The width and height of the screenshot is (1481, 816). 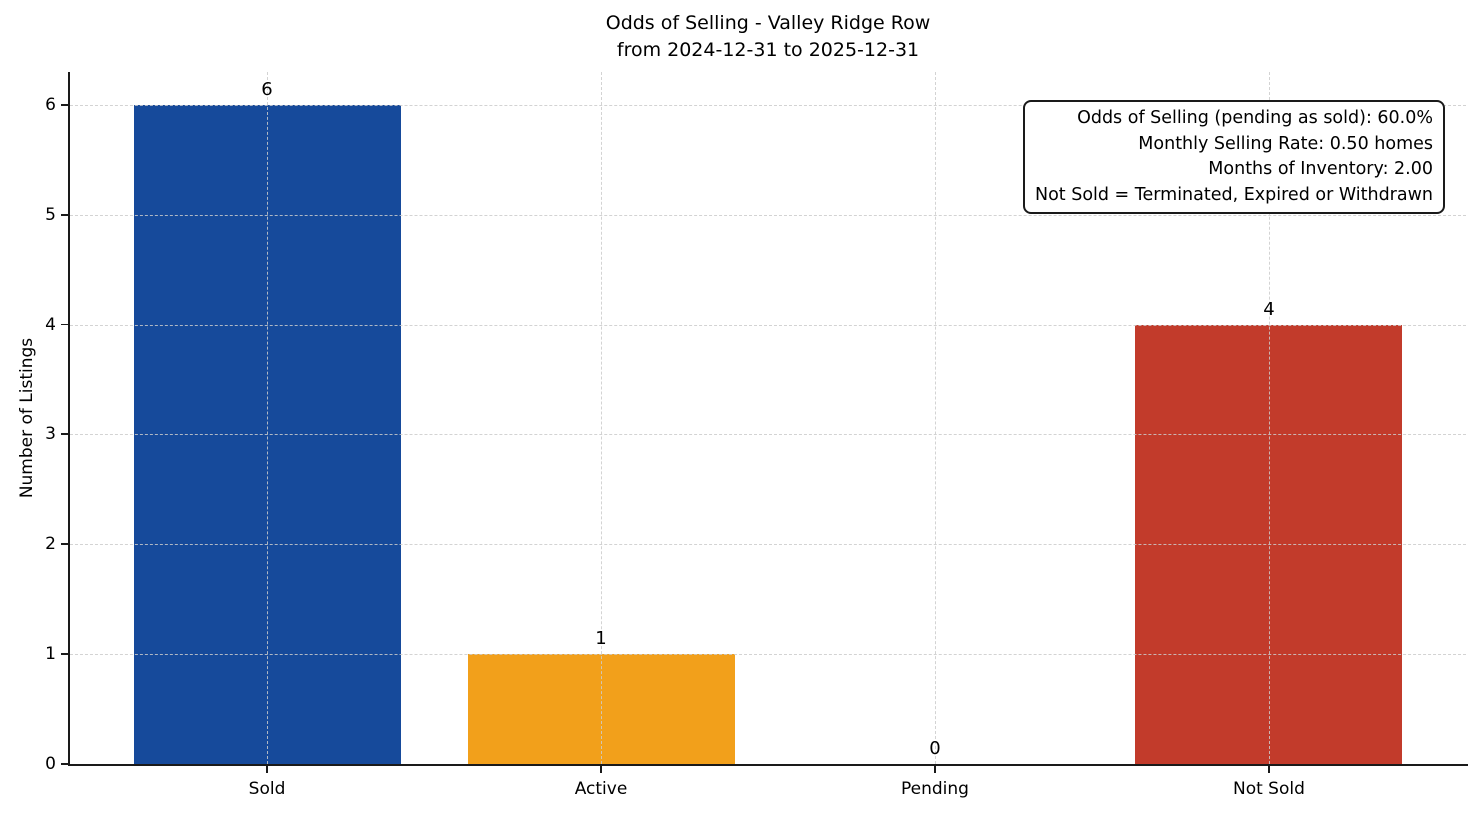 What do you see at coordinates (50, 764) in the screenshot?
I see `y-tick-label: 0` at bounding box center [50, 764].